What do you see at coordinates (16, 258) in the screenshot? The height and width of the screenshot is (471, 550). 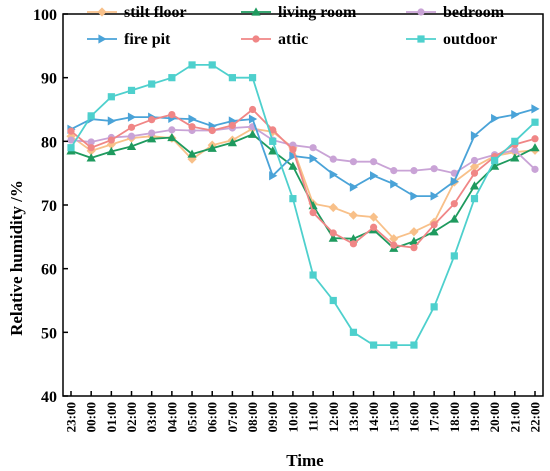 I see `y-axis-title: Relative humidity /%` at bounding box center [16, 258].